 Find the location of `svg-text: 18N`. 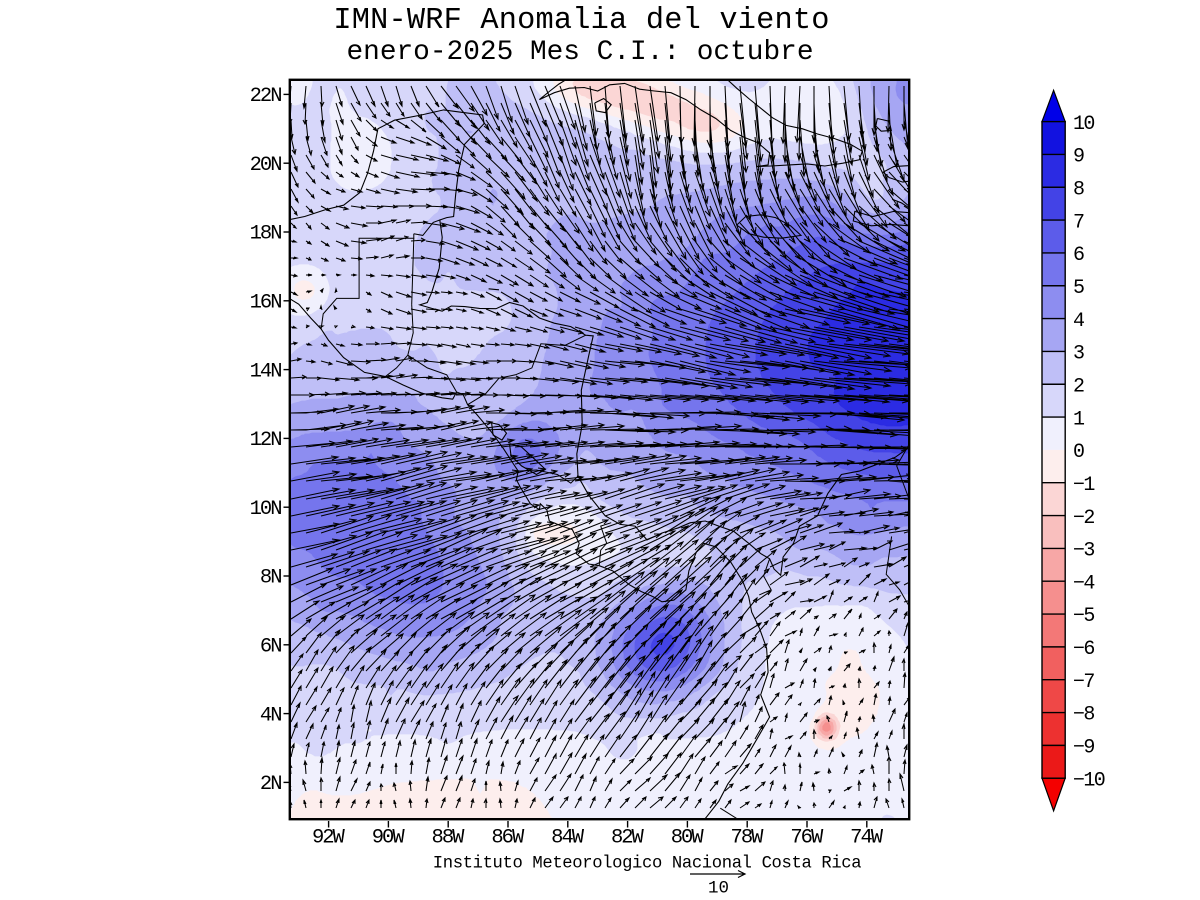

svg-text: 18N is located at coordinates (266, 234).